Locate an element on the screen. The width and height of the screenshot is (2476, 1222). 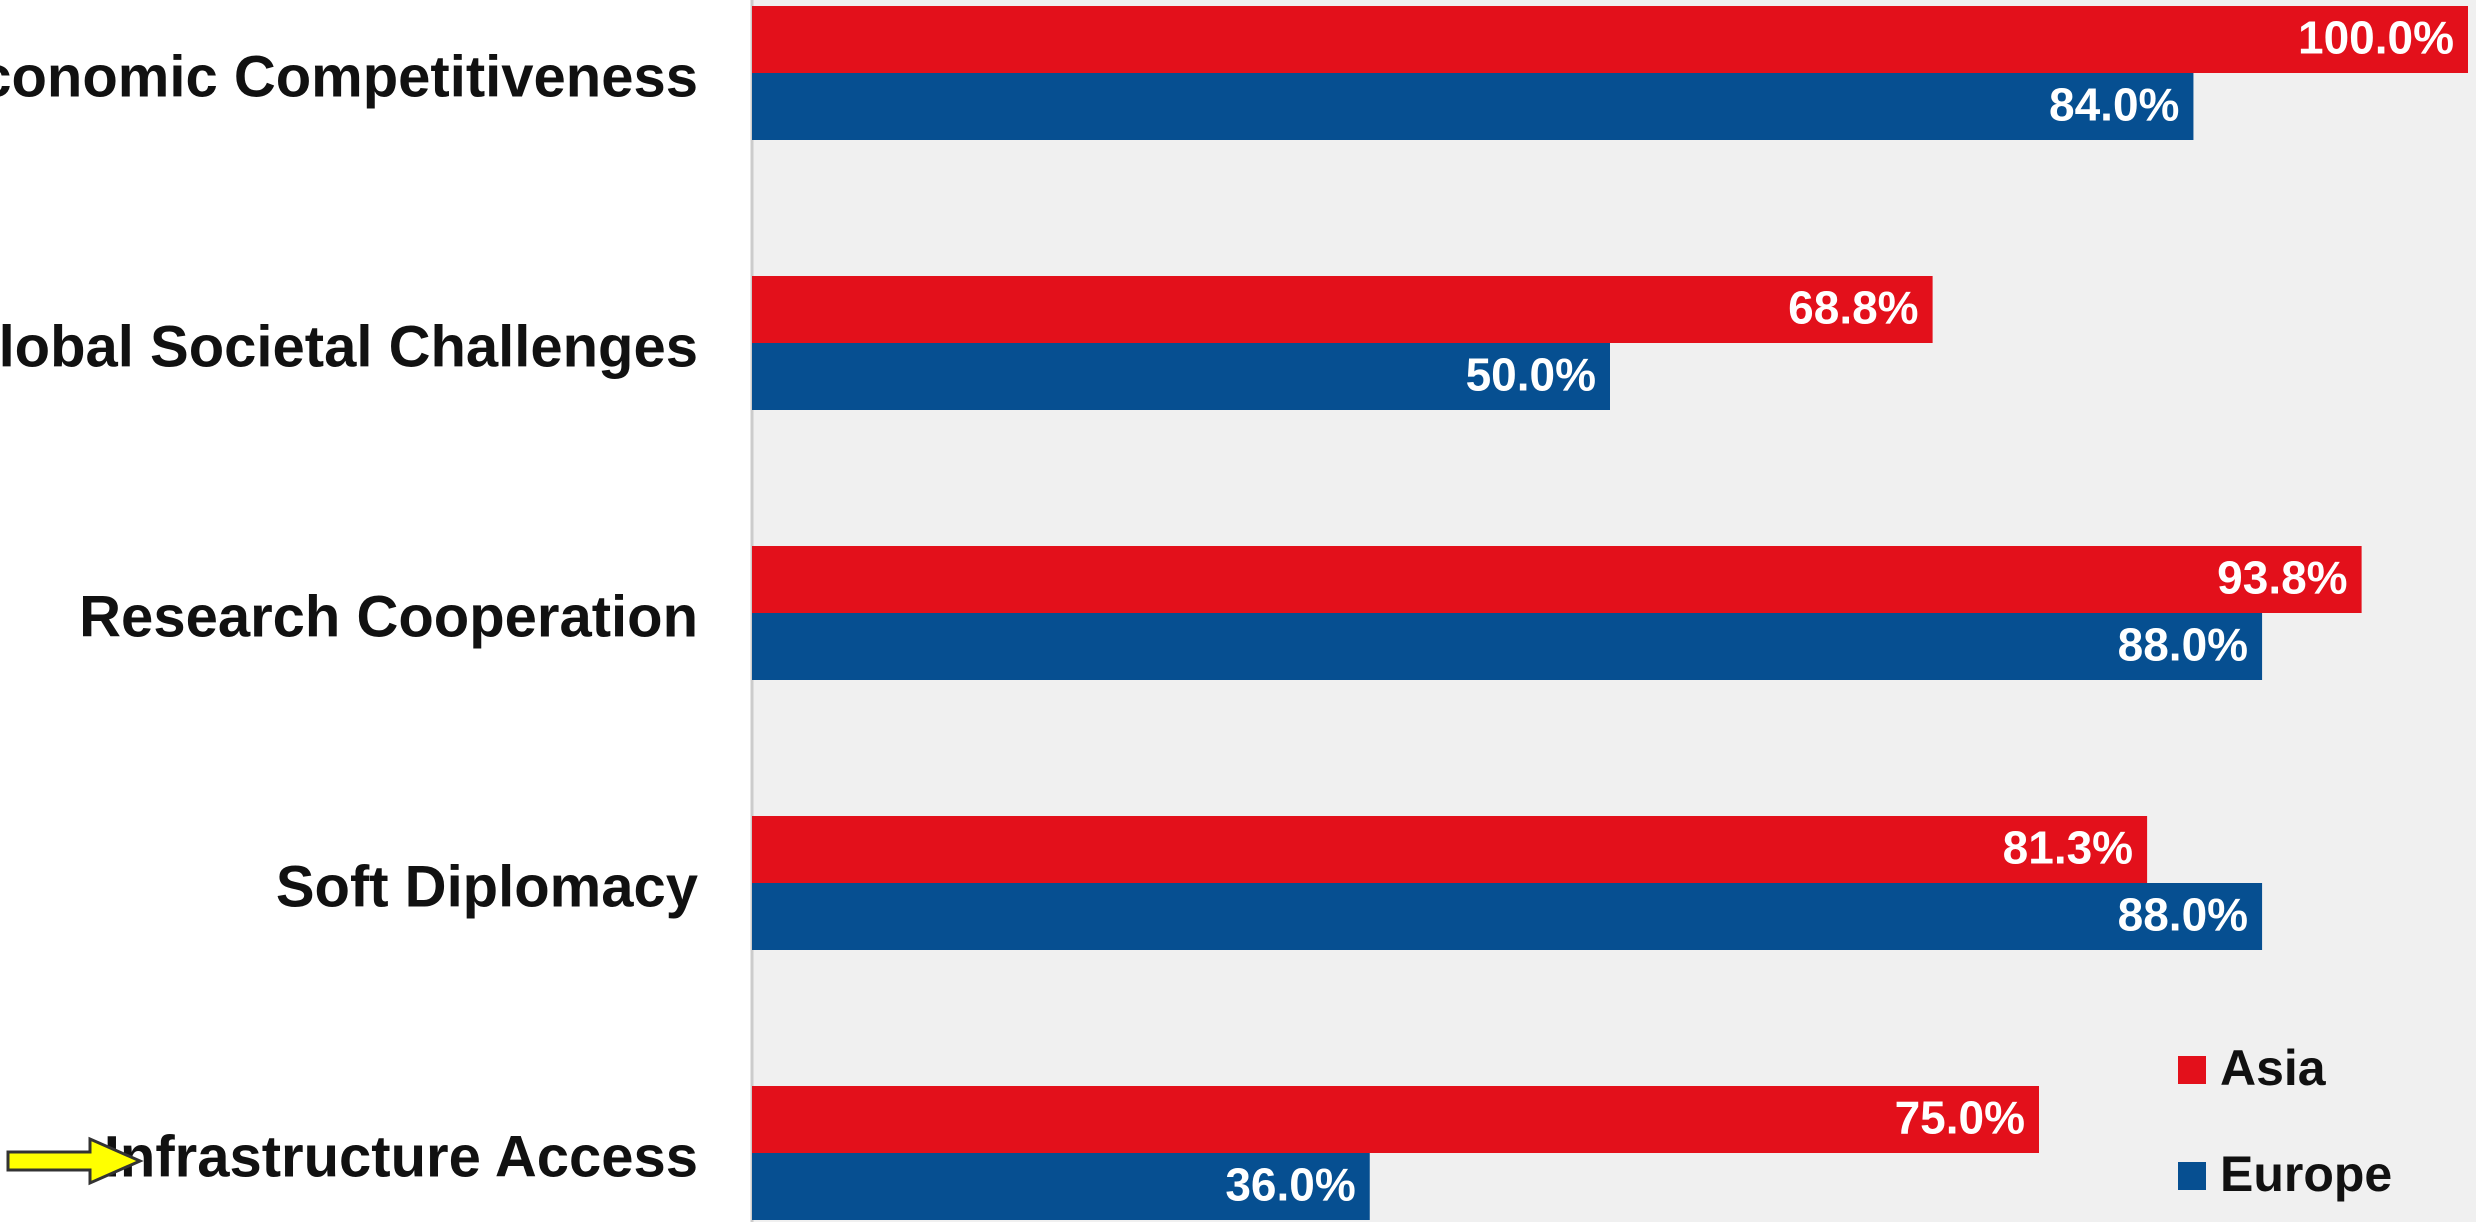
bar-asia-research-cooperation is located at coordinates (1557, 579).